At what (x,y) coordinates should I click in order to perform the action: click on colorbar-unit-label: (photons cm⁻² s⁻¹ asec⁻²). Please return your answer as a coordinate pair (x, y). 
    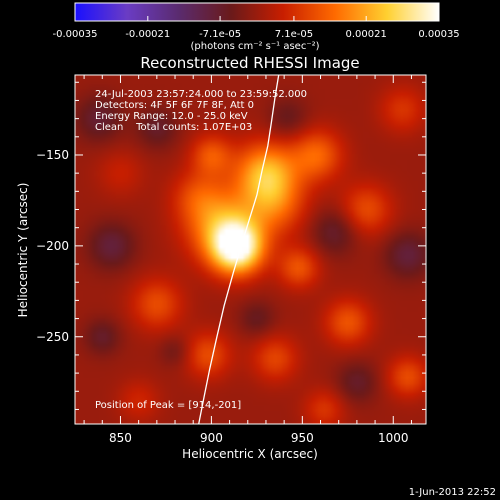
    Looking at the image, I should click on (254, 46).